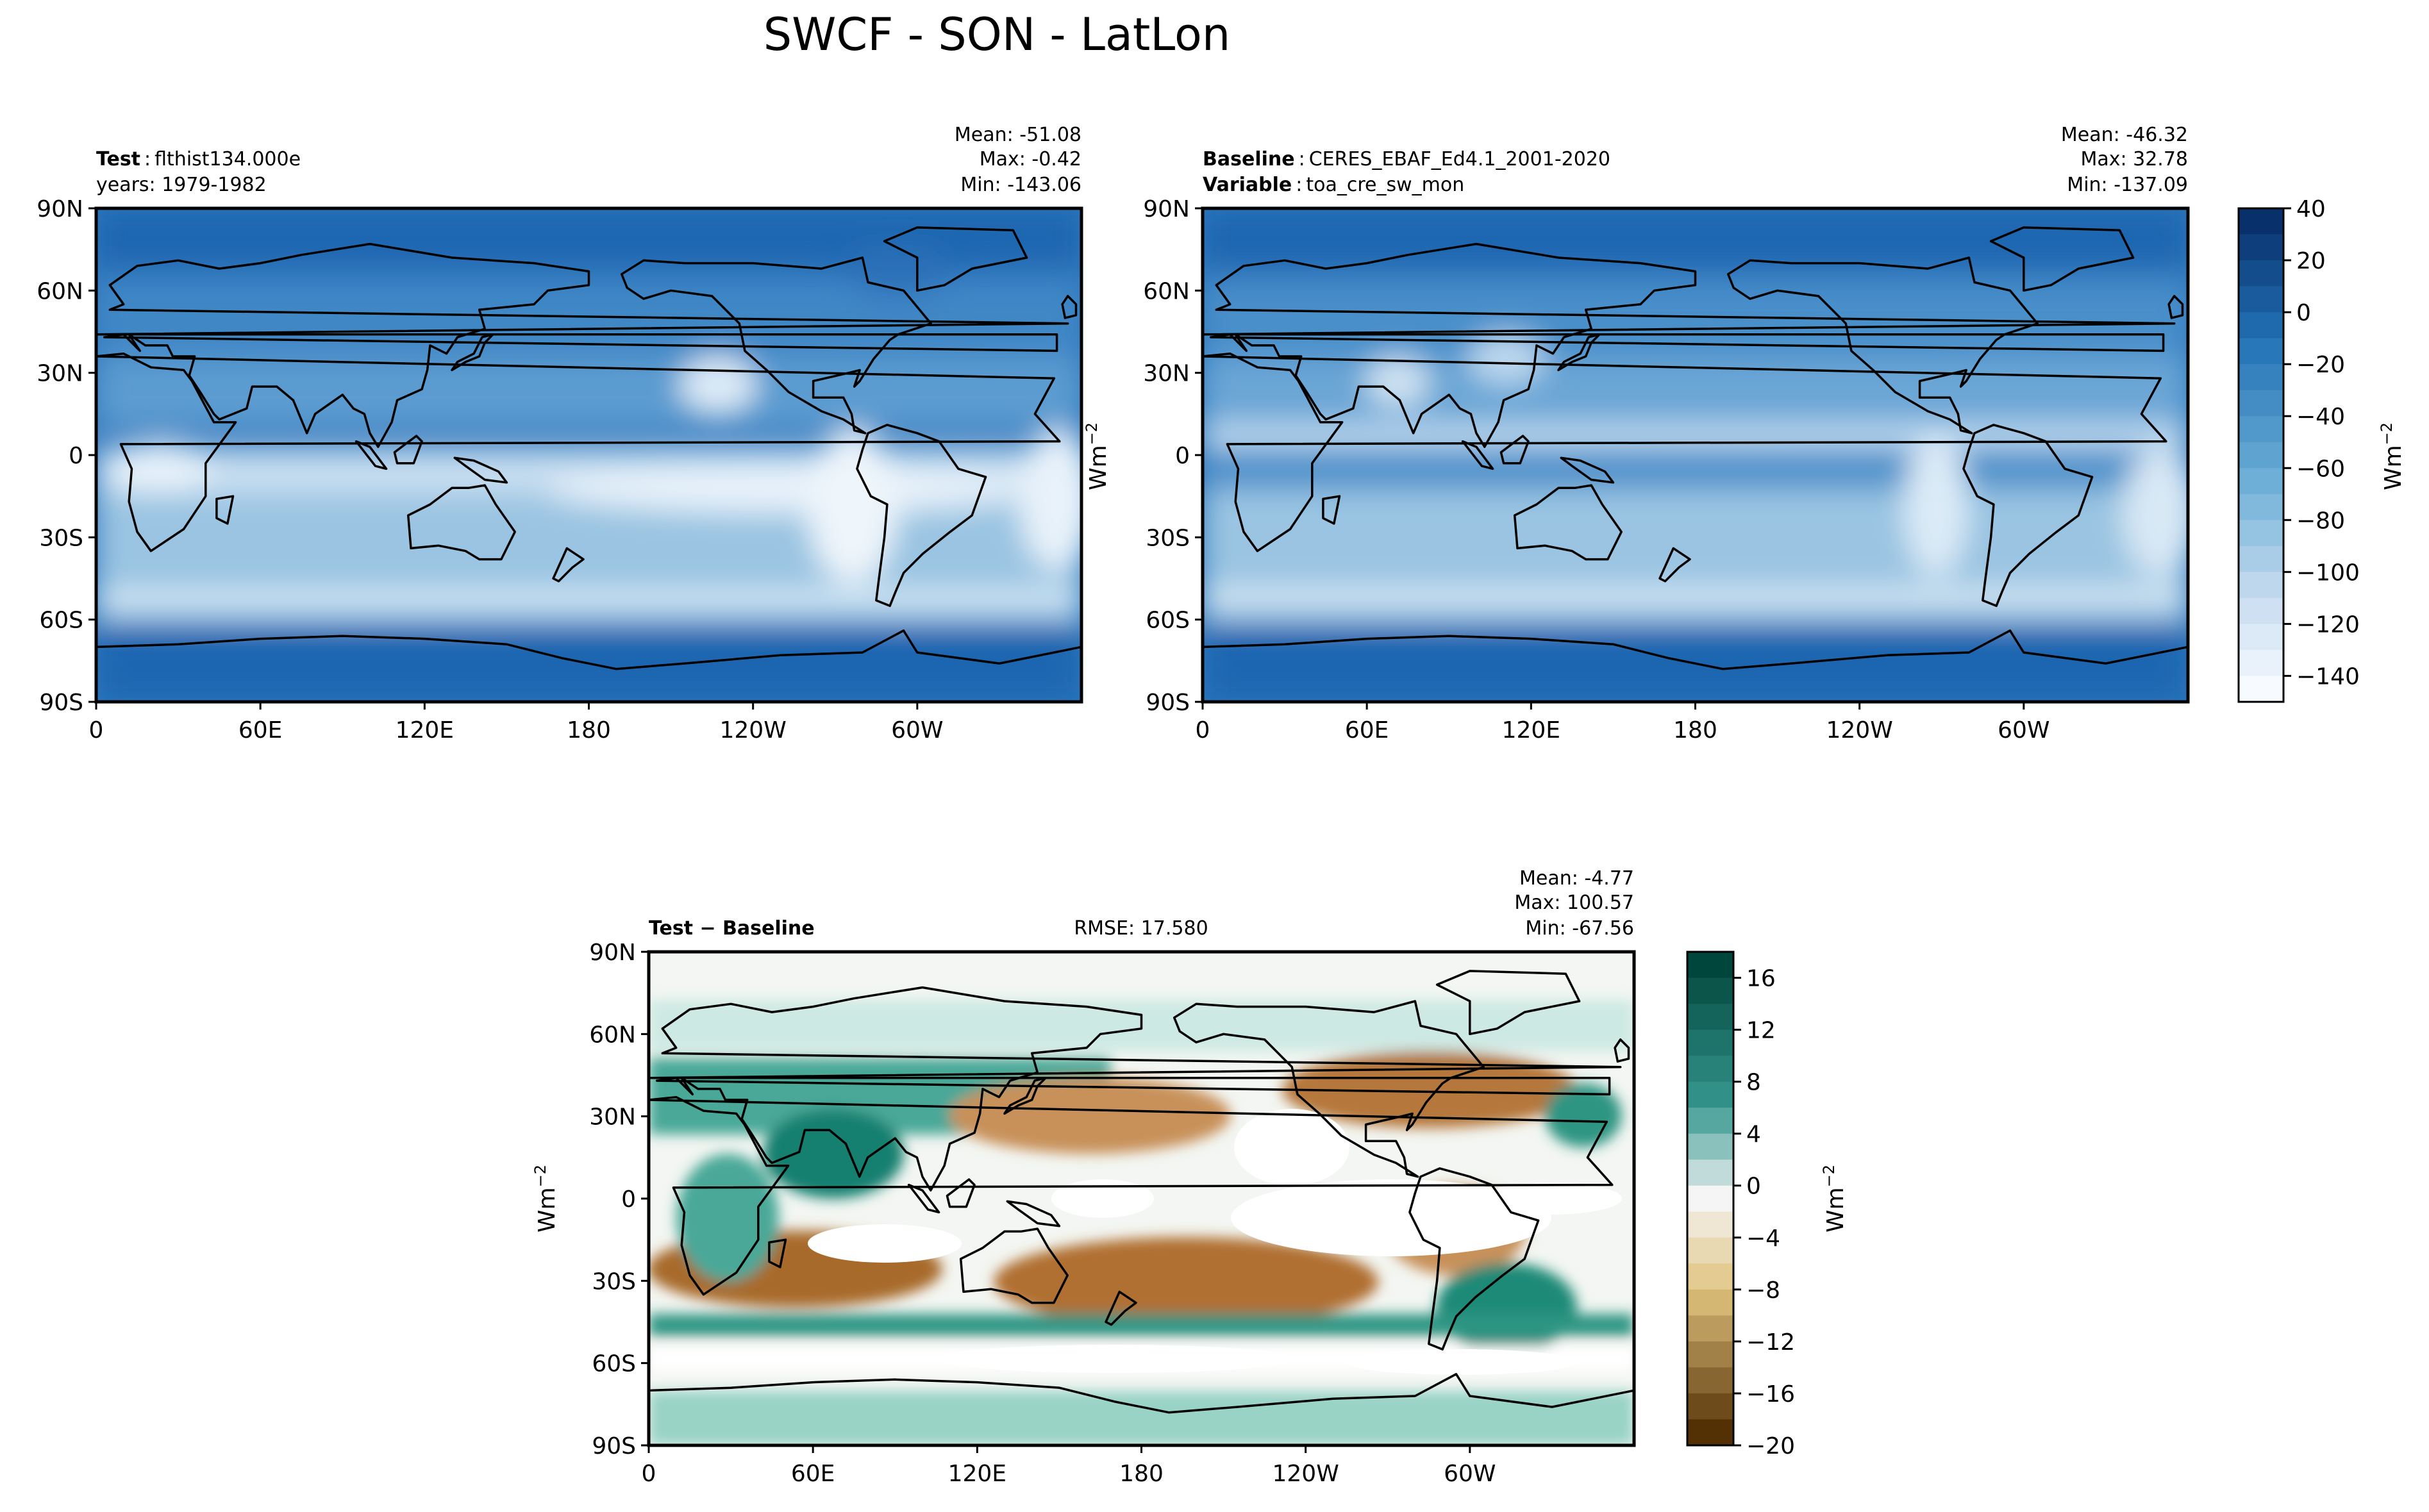 The image size is (2429, 1512). Describe the element at coordinates (1135, 1089) in the screenshot. I see `coastline-eurasia` at that location.